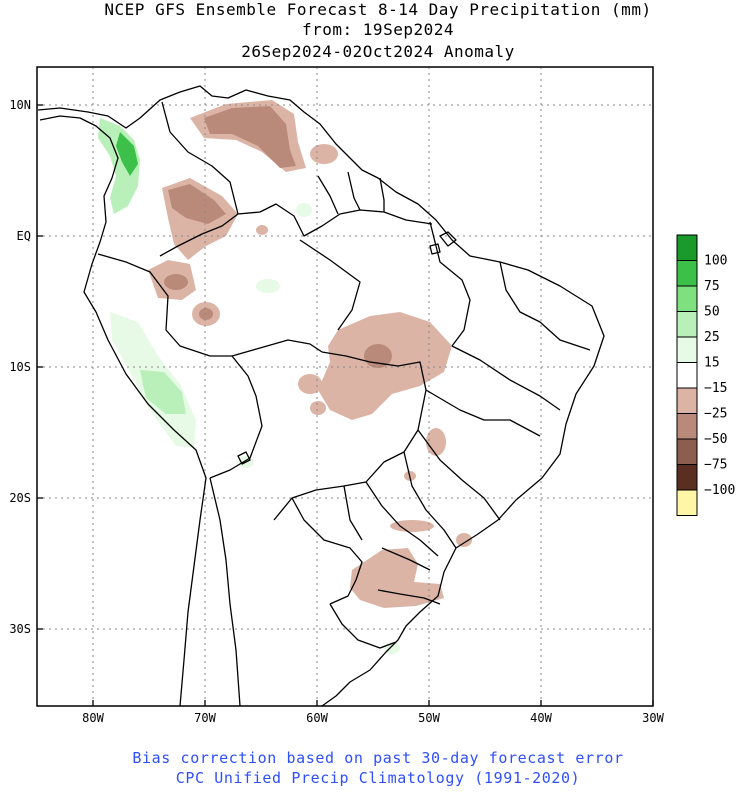 Image resolution: width=756 pixels, height=792 pixels. I want to click on legend-label: 75, so click(712, 286).